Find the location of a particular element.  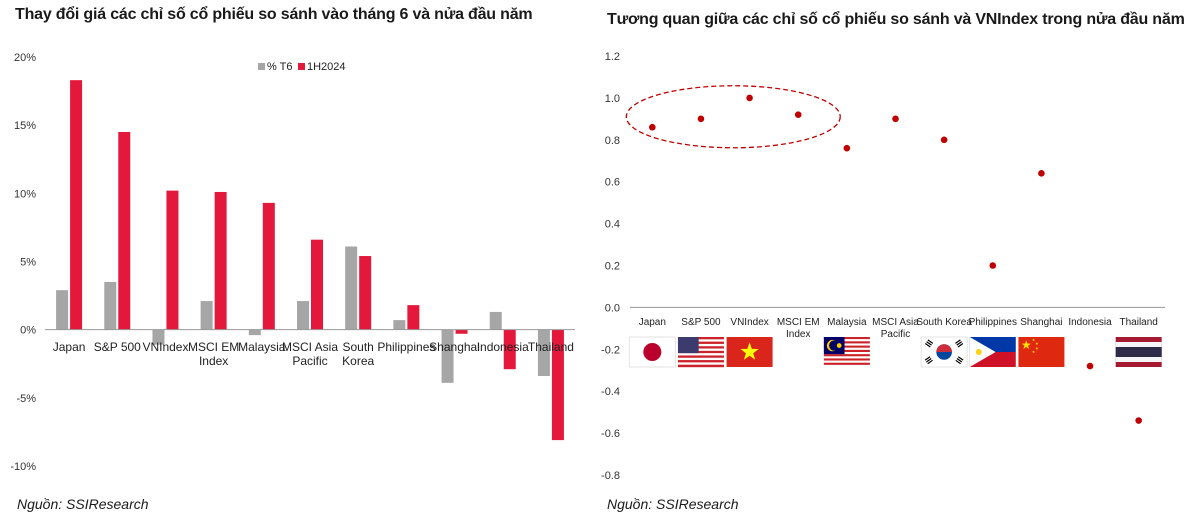

right-x-tick-label: Philippines is located at coordinates (993, 322).